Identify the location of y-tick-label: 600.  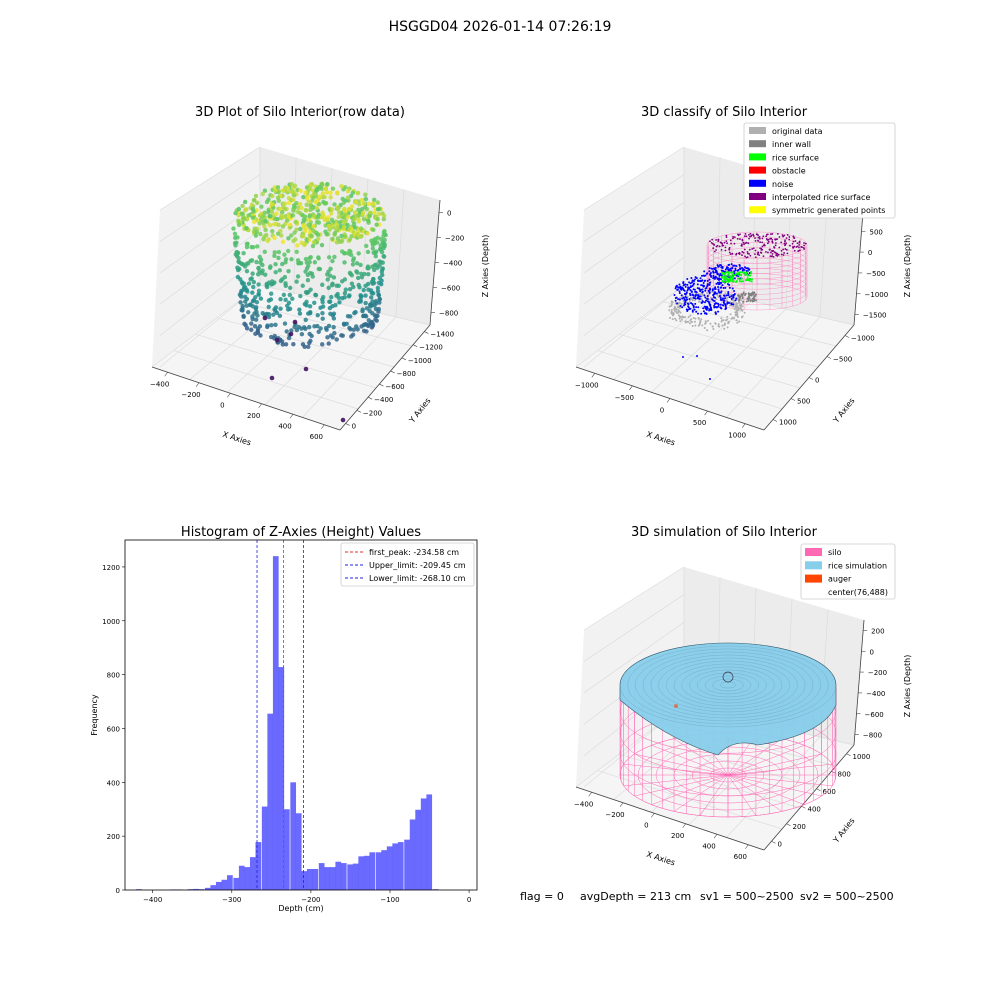
(829, 792).